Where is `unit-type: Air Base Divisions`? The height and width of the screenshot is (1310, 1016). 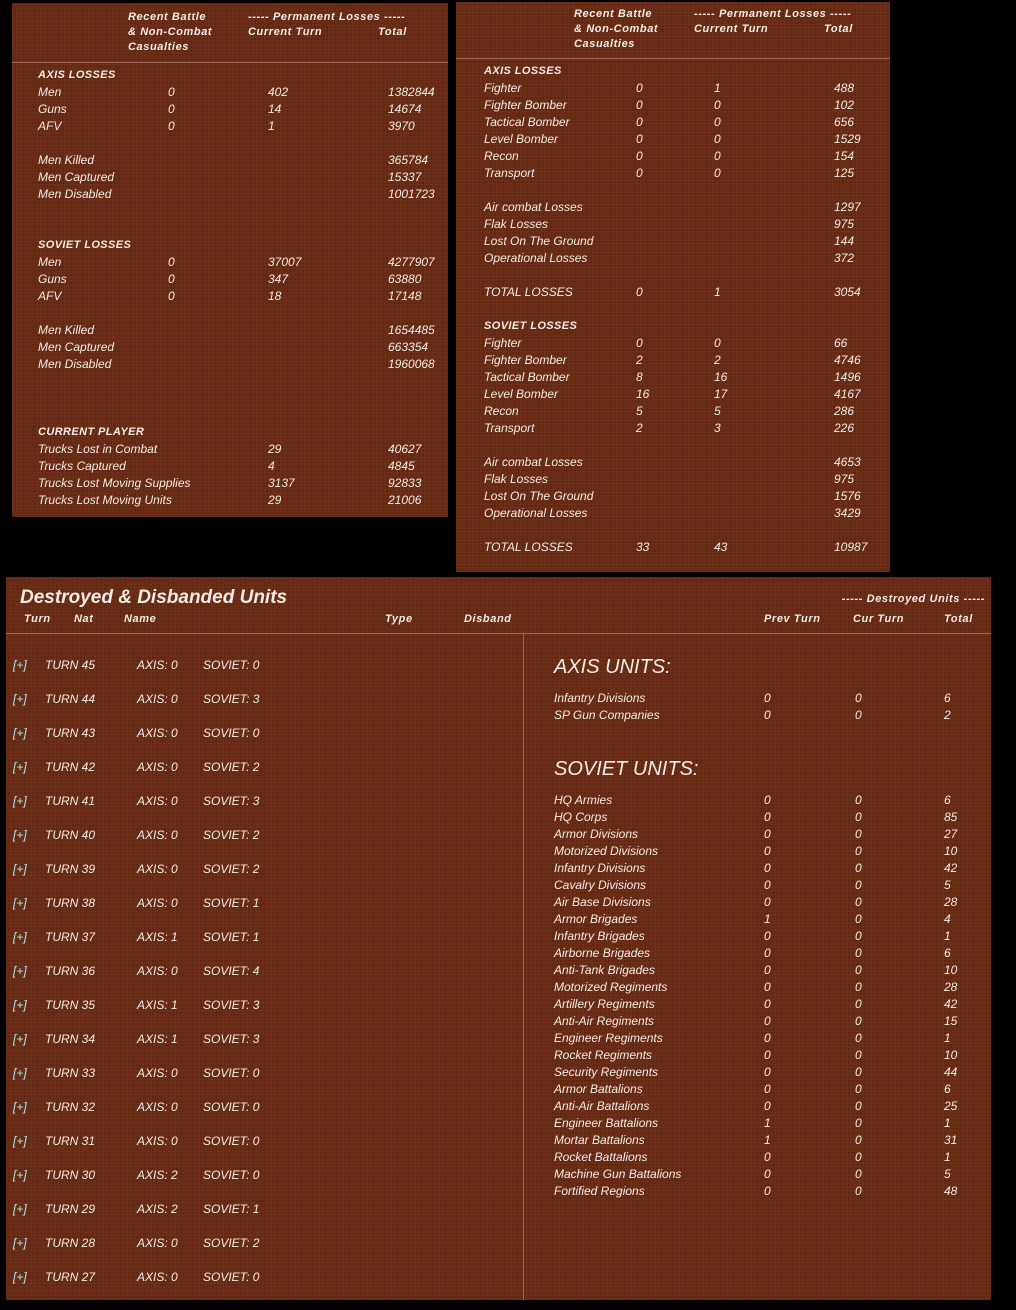 unit-type: Air Base Divisions is located at coordinates (602, 902).